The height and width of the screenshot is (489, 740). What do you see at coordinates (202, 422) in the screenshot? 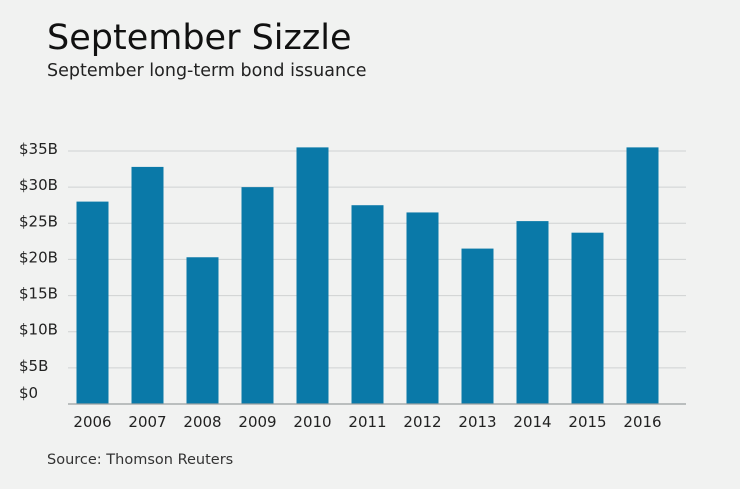
I see `x-tick-label: 2008` at bounding box center [202, 422].